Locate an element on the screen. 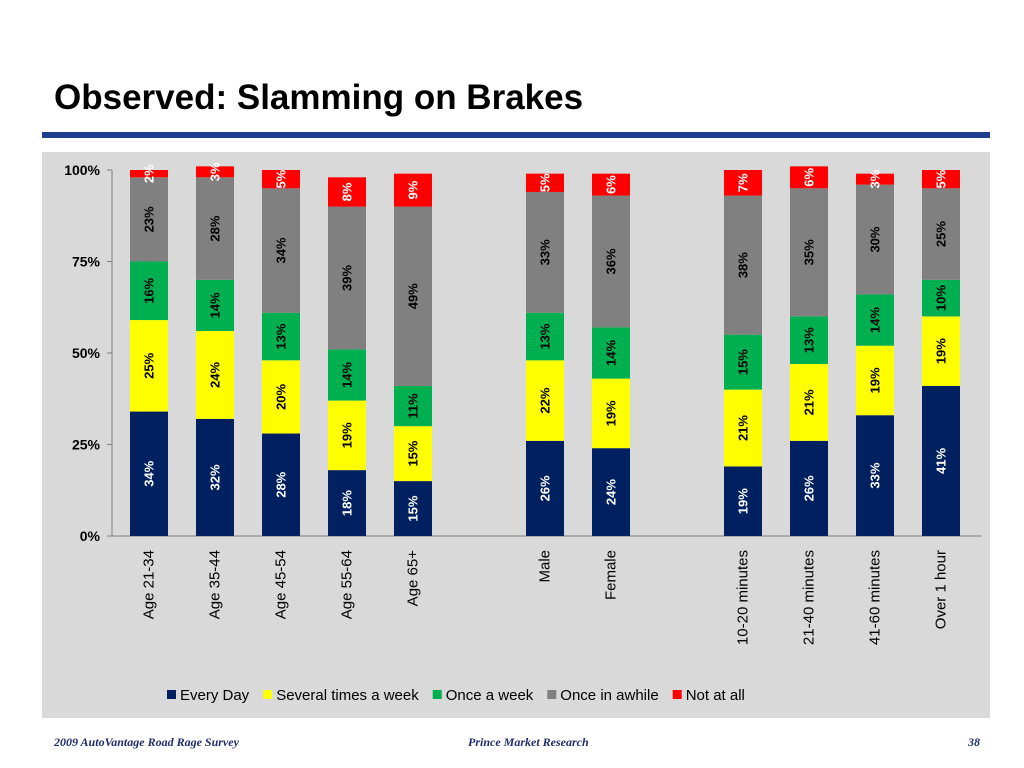 The width and height of the screenshot is (1024, 768). data-label: 16% is located at coordinates (149, 290).